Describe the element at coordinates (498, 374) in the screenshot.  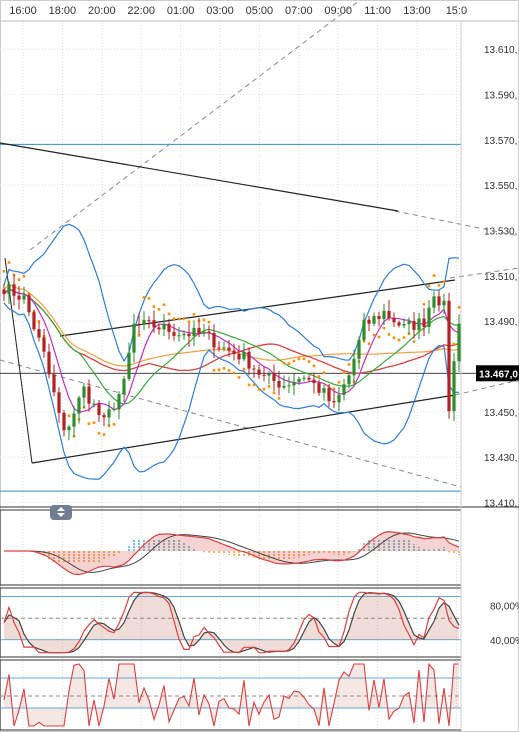
I see `current-price-label: 13.467,0` at that location.